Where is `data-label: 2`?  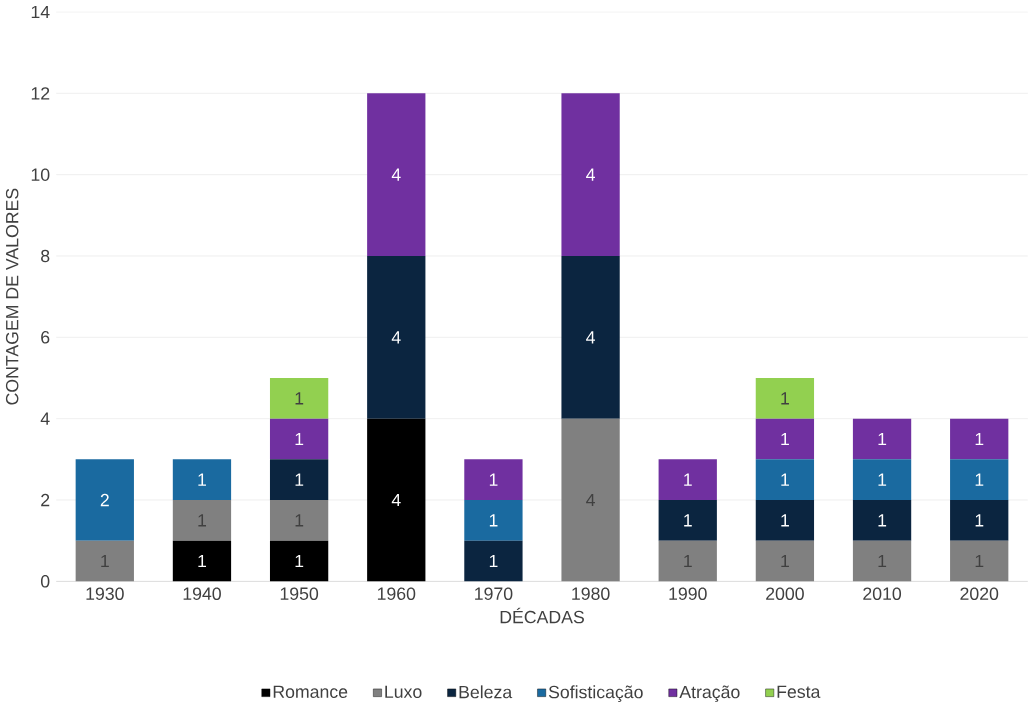
data-label: 2 is located at coordinates (104, 500).